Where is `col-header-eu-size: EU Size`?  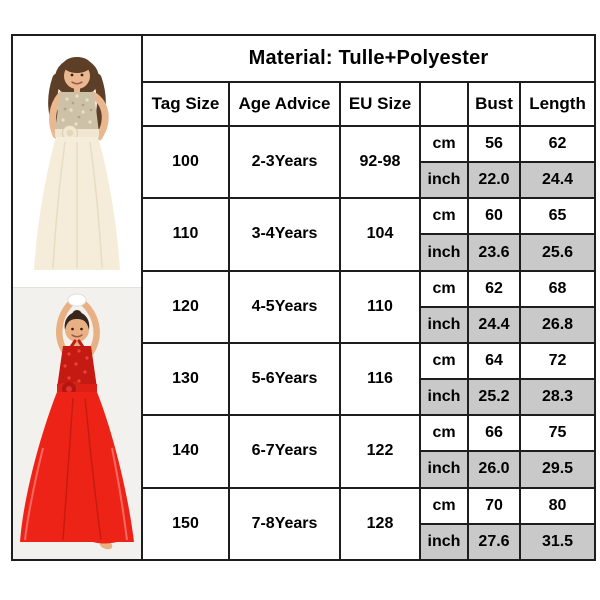 col-header-eu-size: EU Size is located at coordinates (380, 104).